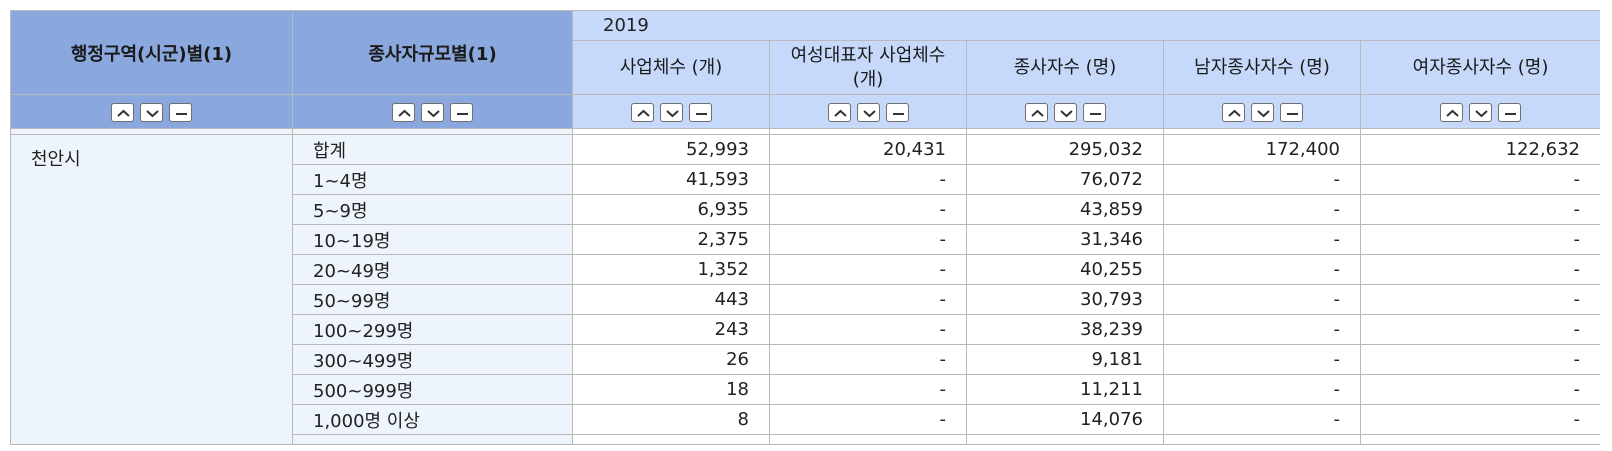 The width and height of the screenshot is (1612, 451). Describe the element at coordinates (1065, 419) in the screenshot. I see `value-cell: 14,076` at that location.